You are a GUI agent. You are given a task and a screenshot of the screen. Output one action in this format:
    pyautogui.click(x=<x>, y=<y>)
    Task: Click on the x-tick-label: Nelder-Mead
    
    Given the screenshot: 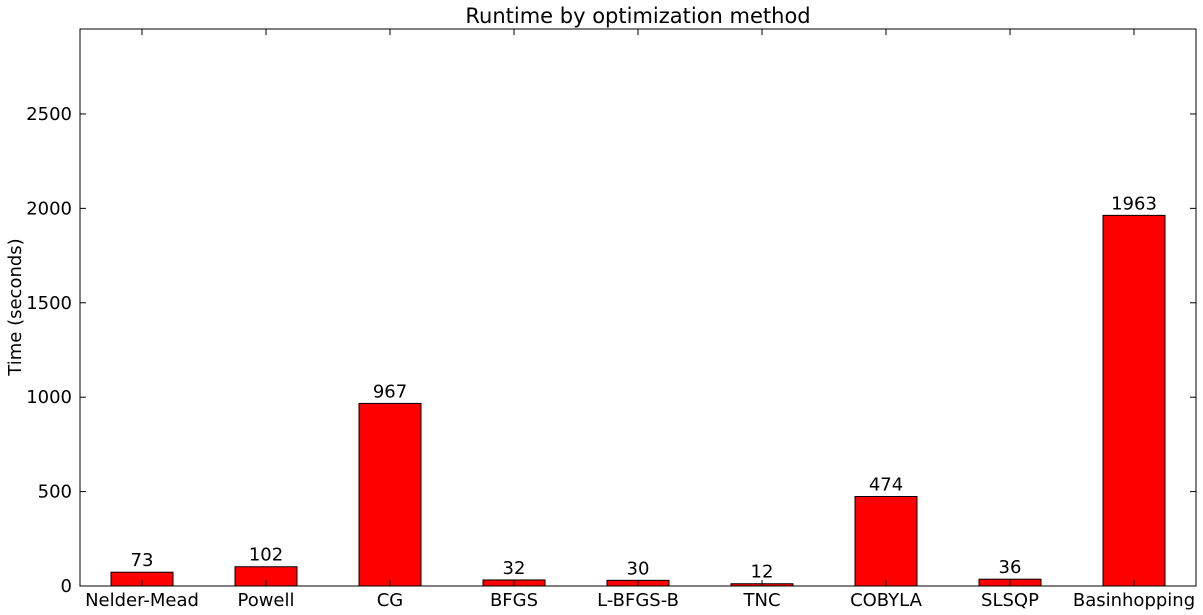 What is the action you would take?
    pyautogui.click(x=142, y=600)
    